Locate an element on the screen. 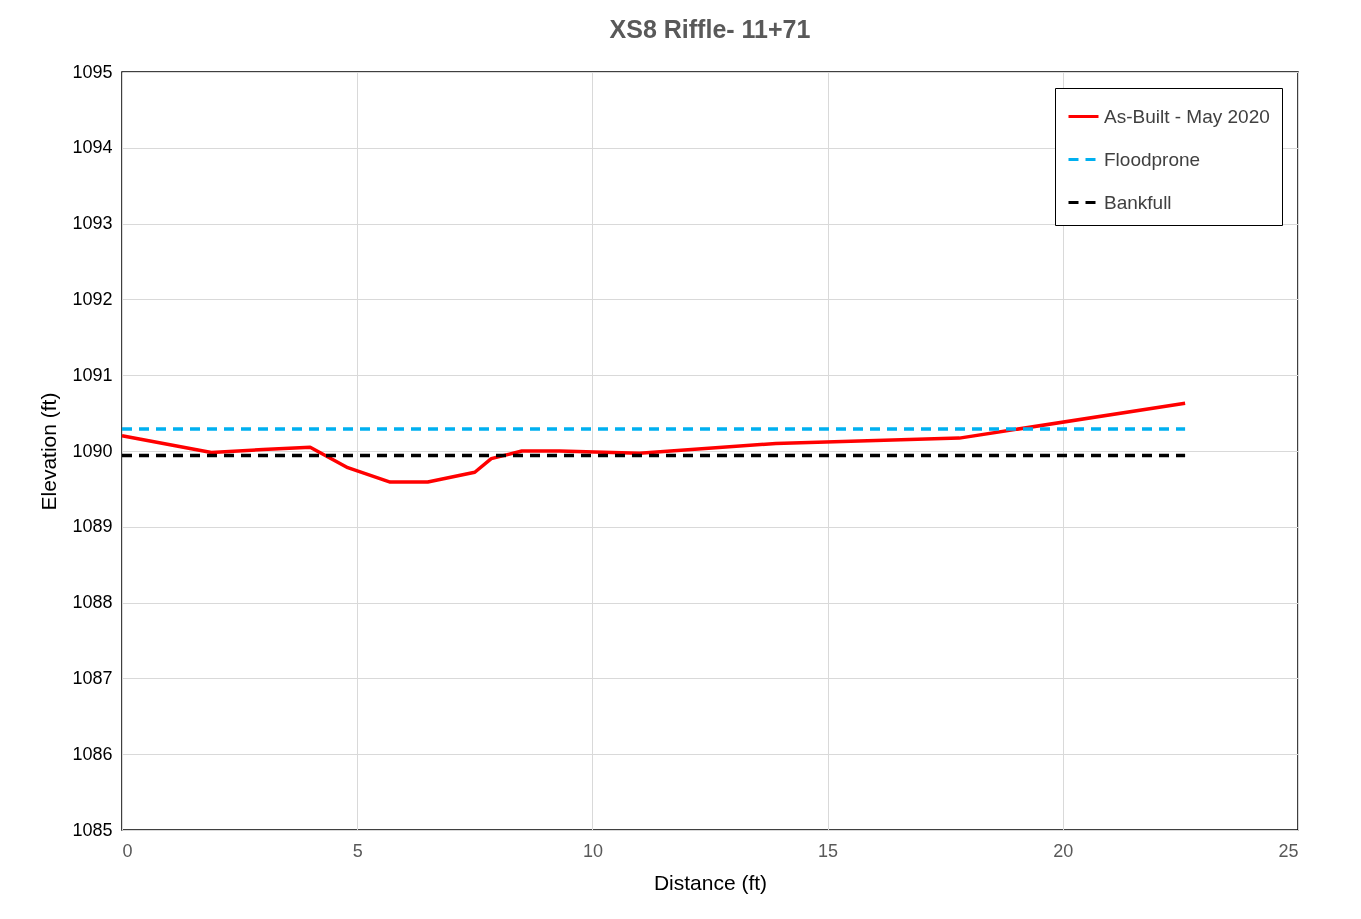 Image resolution: width=1361 pixels, height=919 pixels. legend-label: Bankfull is located at coordinates (1138, 202).